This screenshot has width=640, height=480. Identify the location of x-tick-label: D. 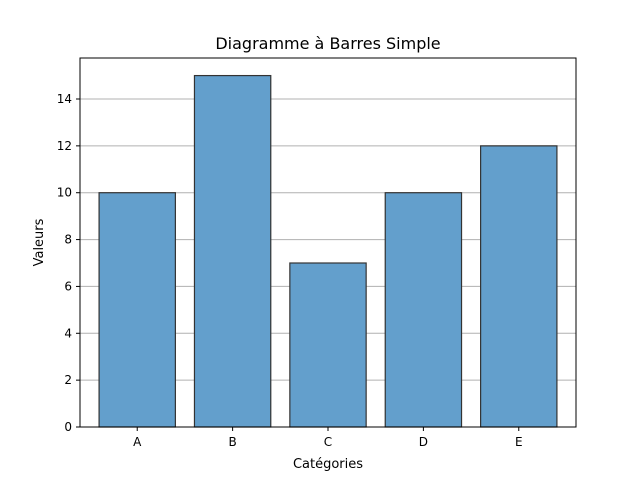
(423, 442).